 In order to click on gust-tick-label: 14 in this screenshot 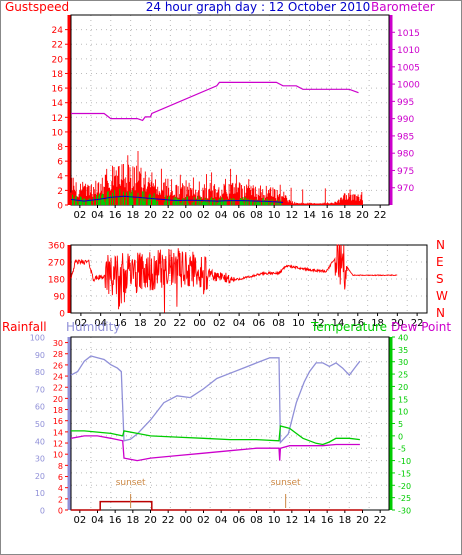, I will do `click(58, 104)`.